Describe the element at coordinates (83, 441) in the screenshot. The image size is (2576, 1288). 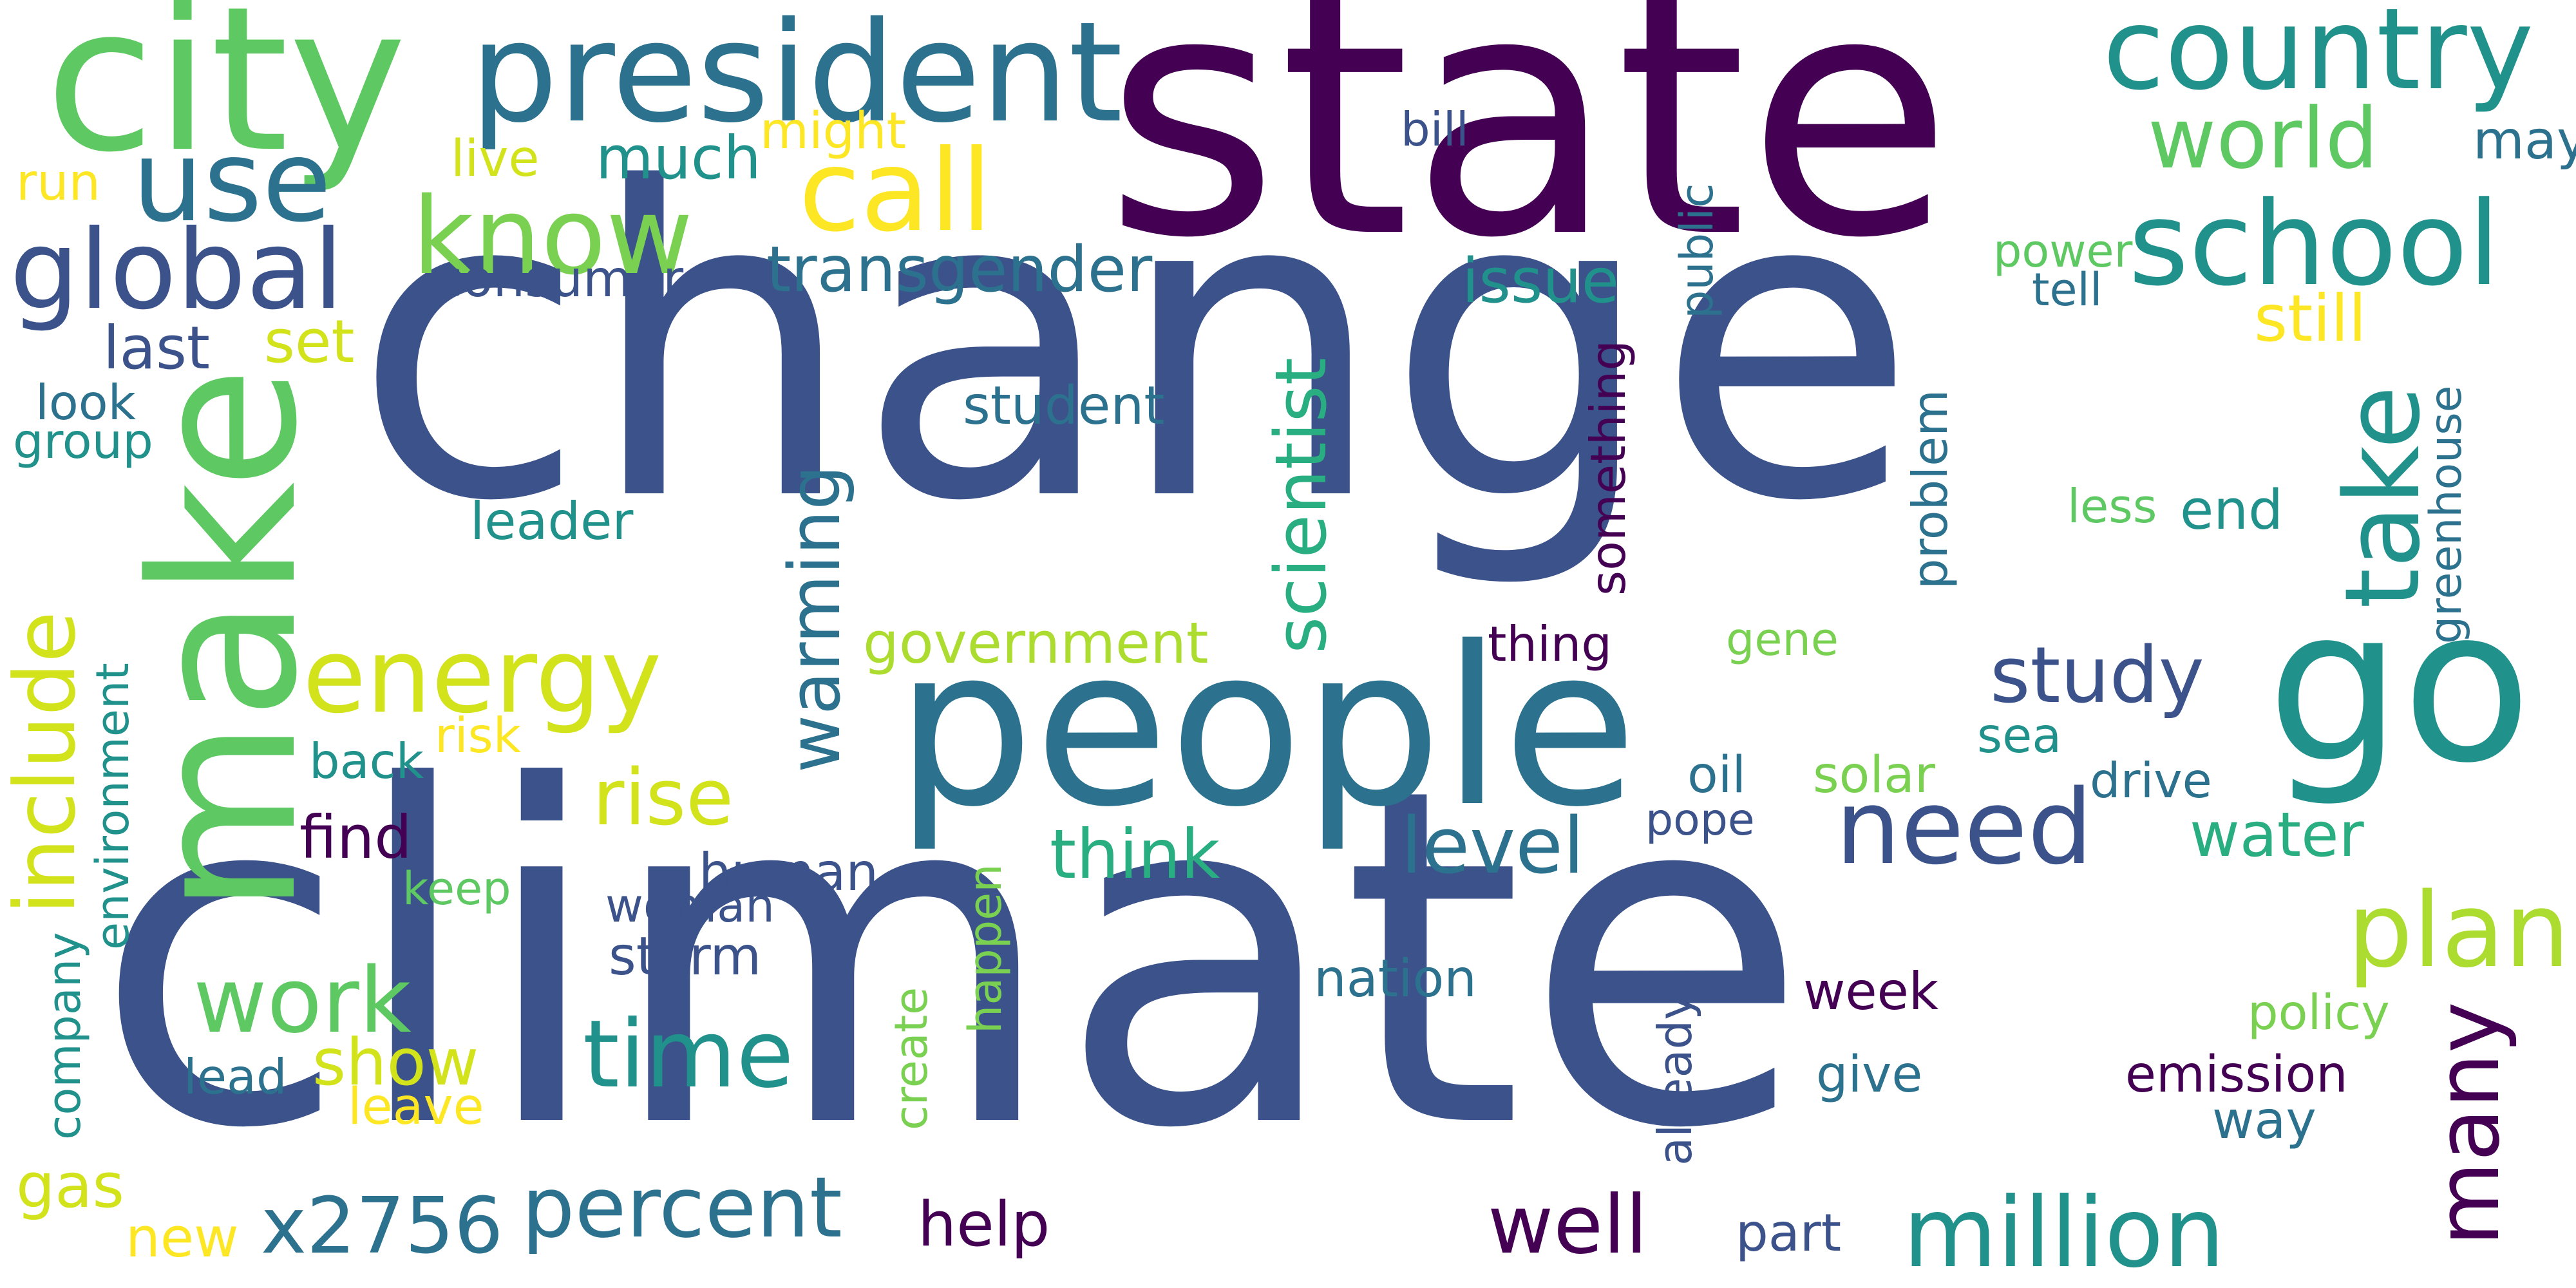
I see `word-group: group` at that location.